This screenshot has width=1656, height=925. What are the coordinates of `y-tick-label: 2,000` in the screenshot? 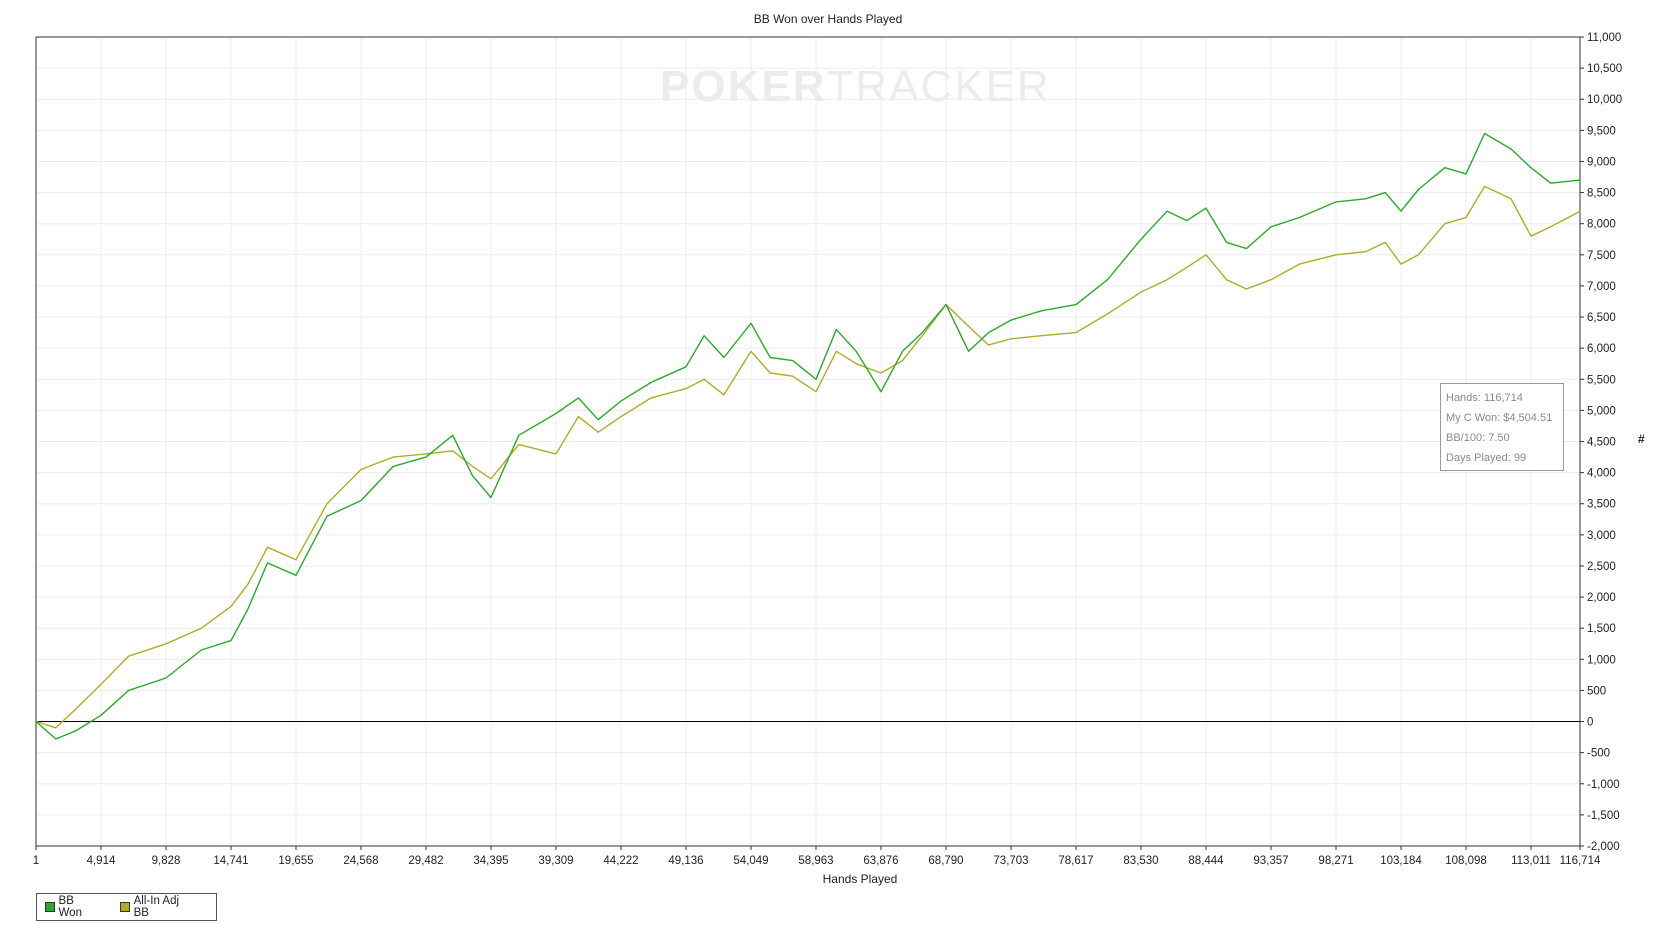 It's located at (1601, 598).